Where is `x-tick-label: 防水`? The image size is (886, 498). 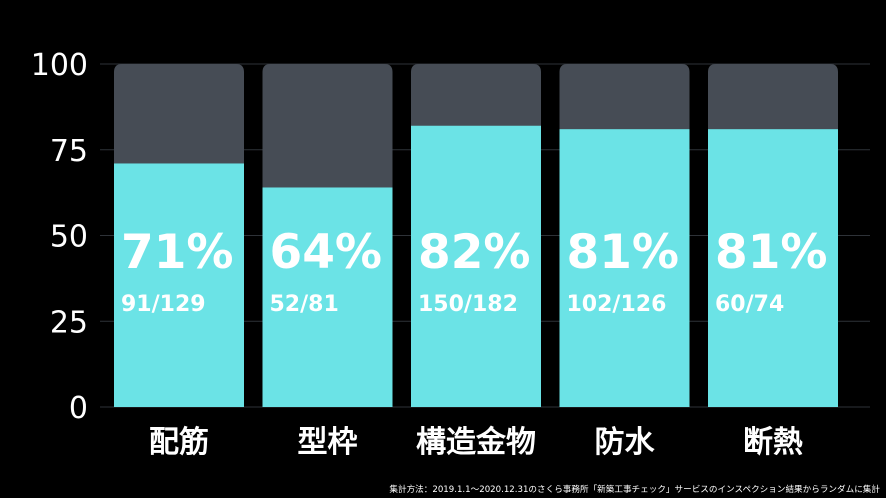 x-tick-label: 防水 is located at coordinates (625, 442).